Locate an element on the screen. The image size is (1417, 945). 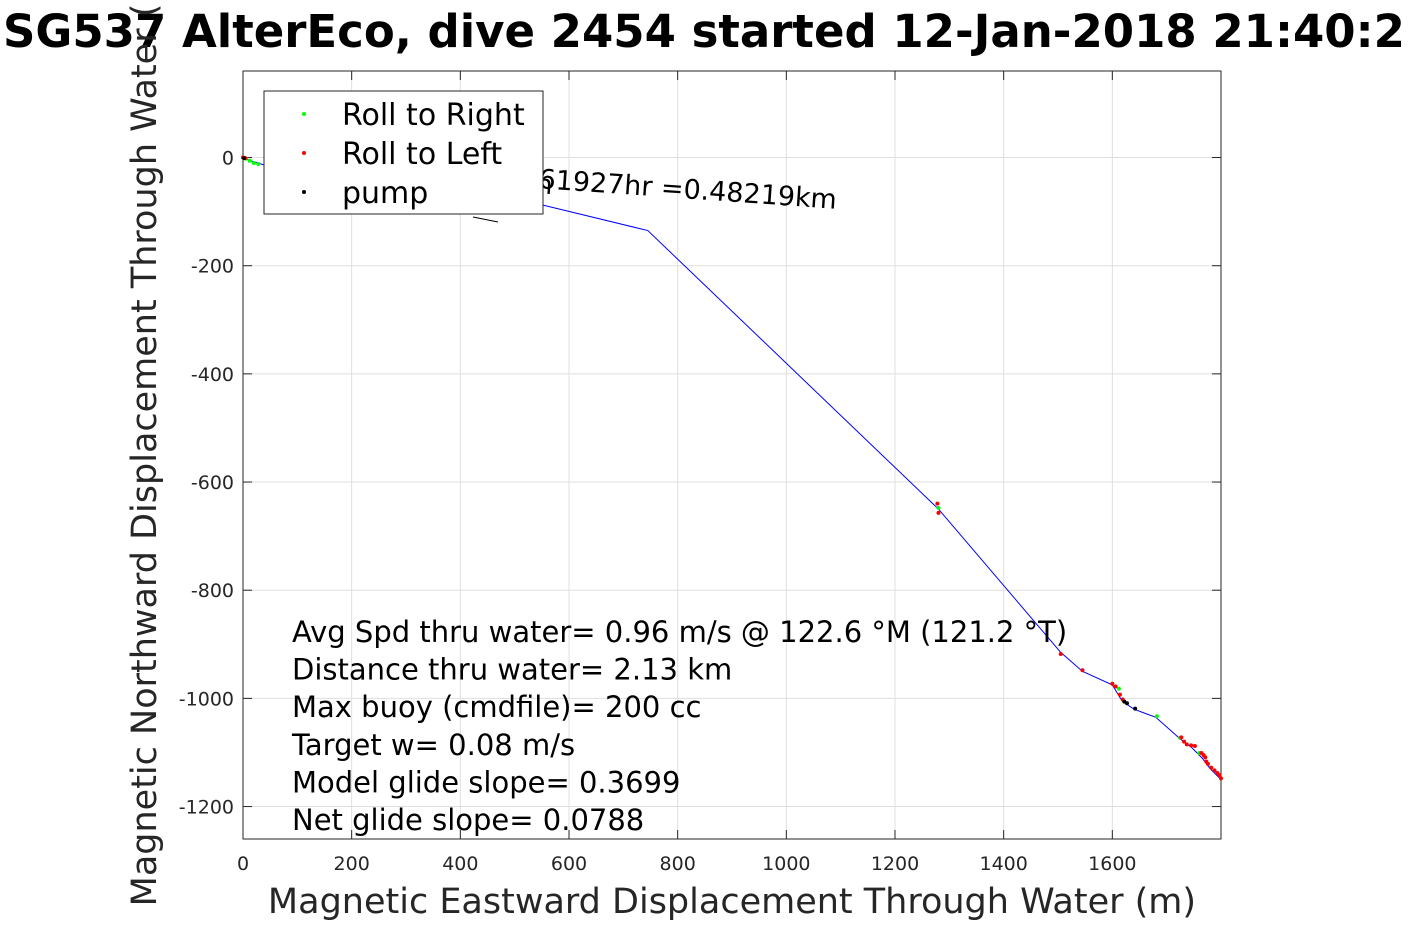
legend-label-roll-to-right: Roll to Right is located at coordinates (433, 115).